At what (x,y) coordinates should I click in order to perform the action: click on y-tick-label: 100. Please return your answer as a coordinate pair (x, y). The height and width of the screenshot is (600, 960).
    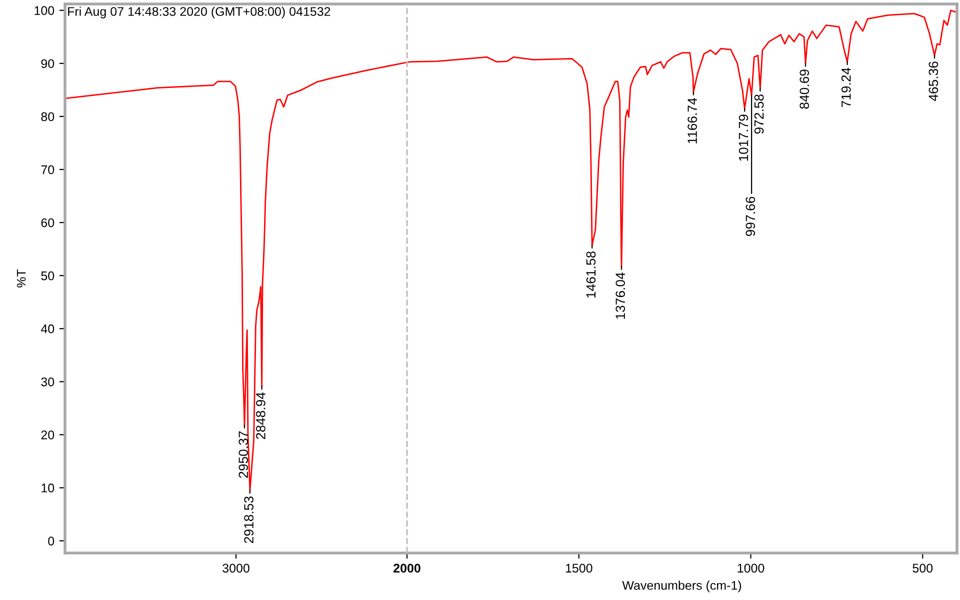
    Looking at the image, I should click on (44, 11).